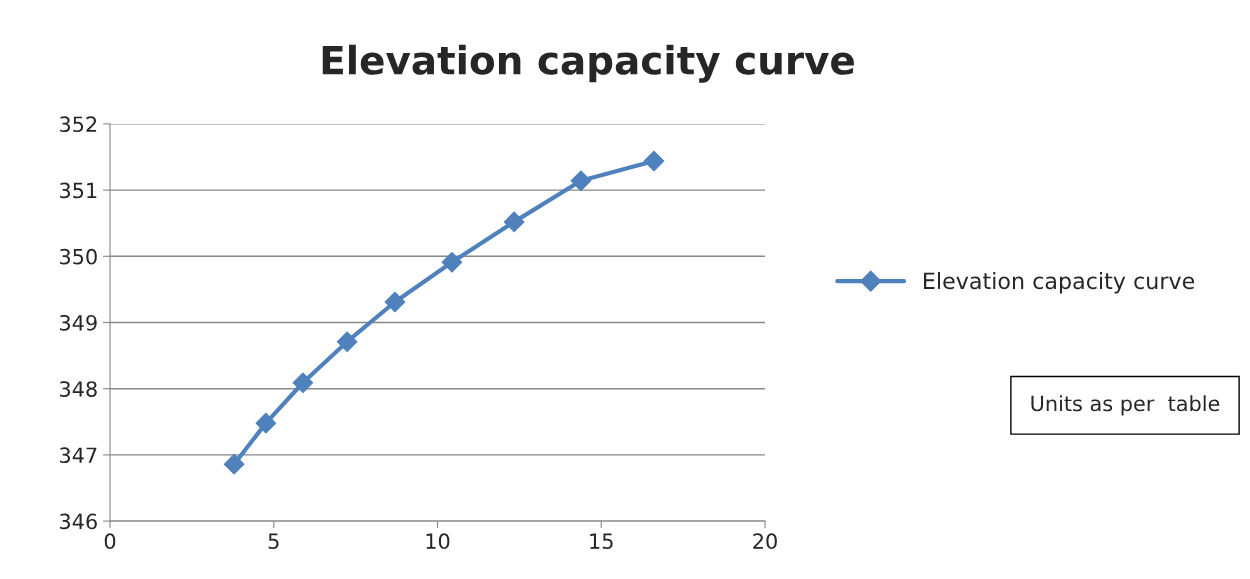 The width and height of the screenshot is (1250, 579). What do you see at coordinates (601, 541) in the screenshot?
I see `x-tick-label: 15` at bounding box center [601, 541].